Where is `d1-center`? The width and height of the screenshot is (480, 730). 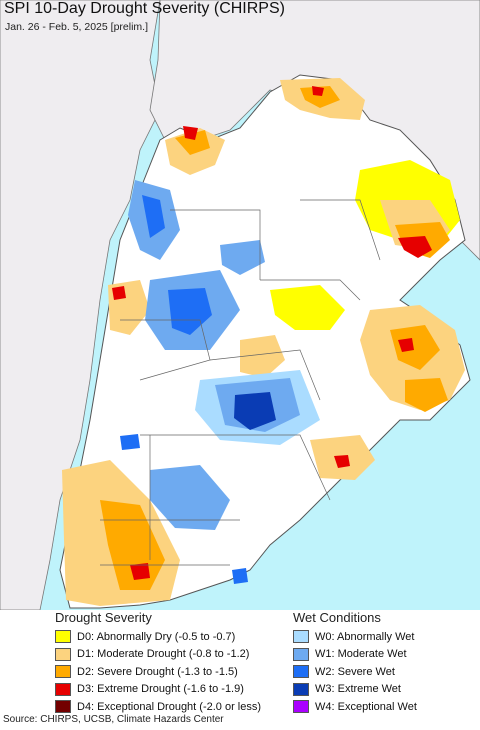 d1-center is located at coordinates (262, 356).